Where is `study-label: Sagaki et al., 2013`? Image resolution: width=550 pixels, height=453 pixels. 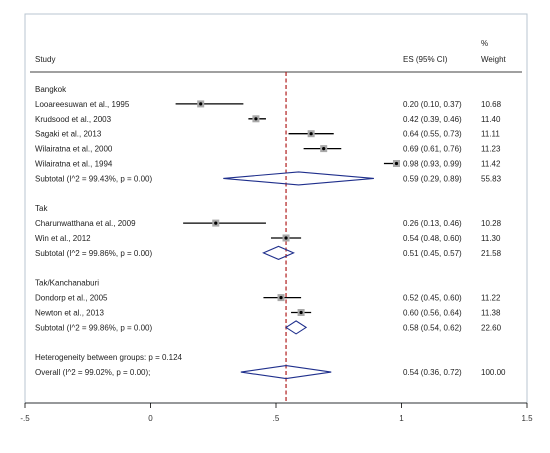 study-label: Sagaki et al., 2013 is located at coordinates (68, 134).